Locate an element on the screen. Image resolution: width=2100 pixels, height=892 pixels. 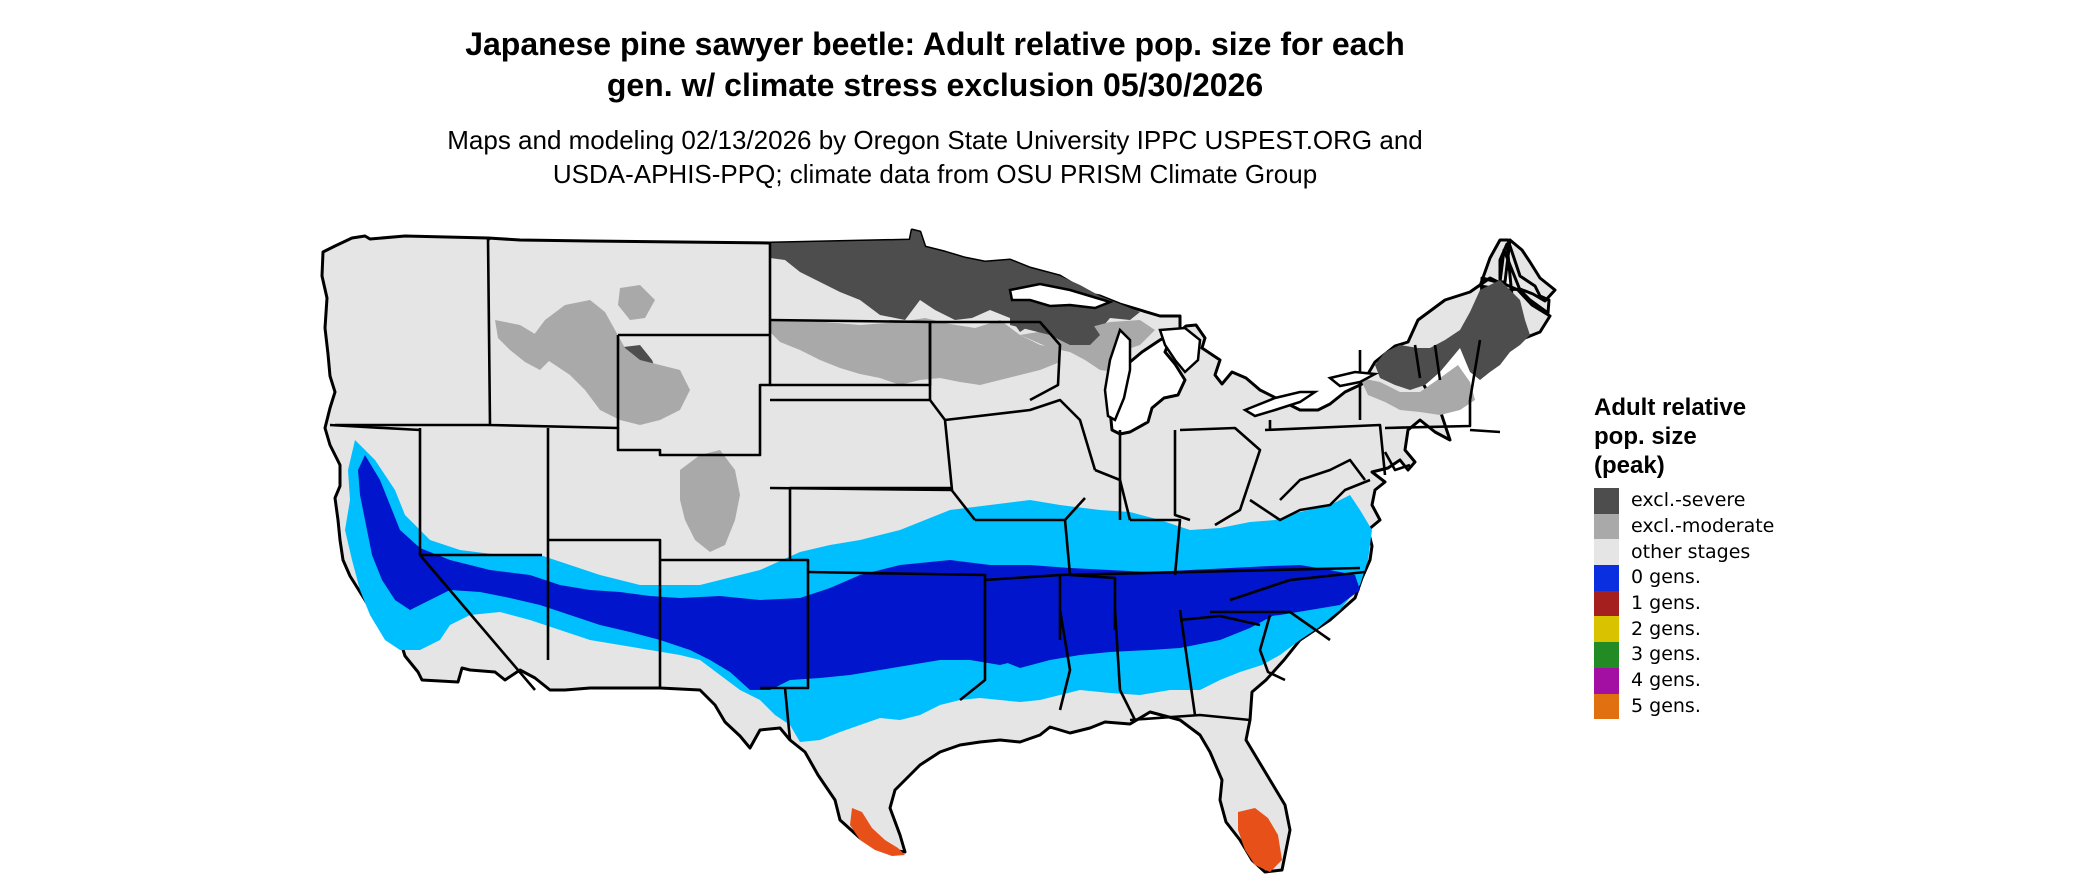
legend-item: 3 gens. is located at coordinates (1704, 655).